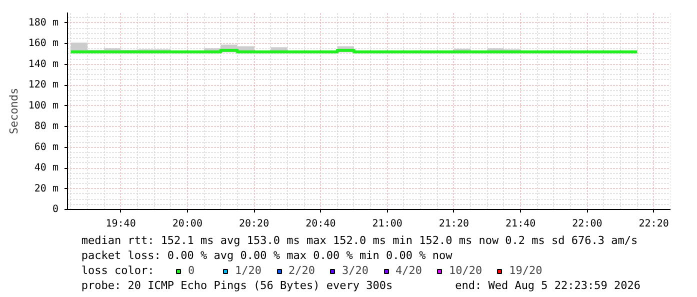  Describe the element at coordinates (55, 209) in the screenshot. I see `y-tick-label: 0` at that location.